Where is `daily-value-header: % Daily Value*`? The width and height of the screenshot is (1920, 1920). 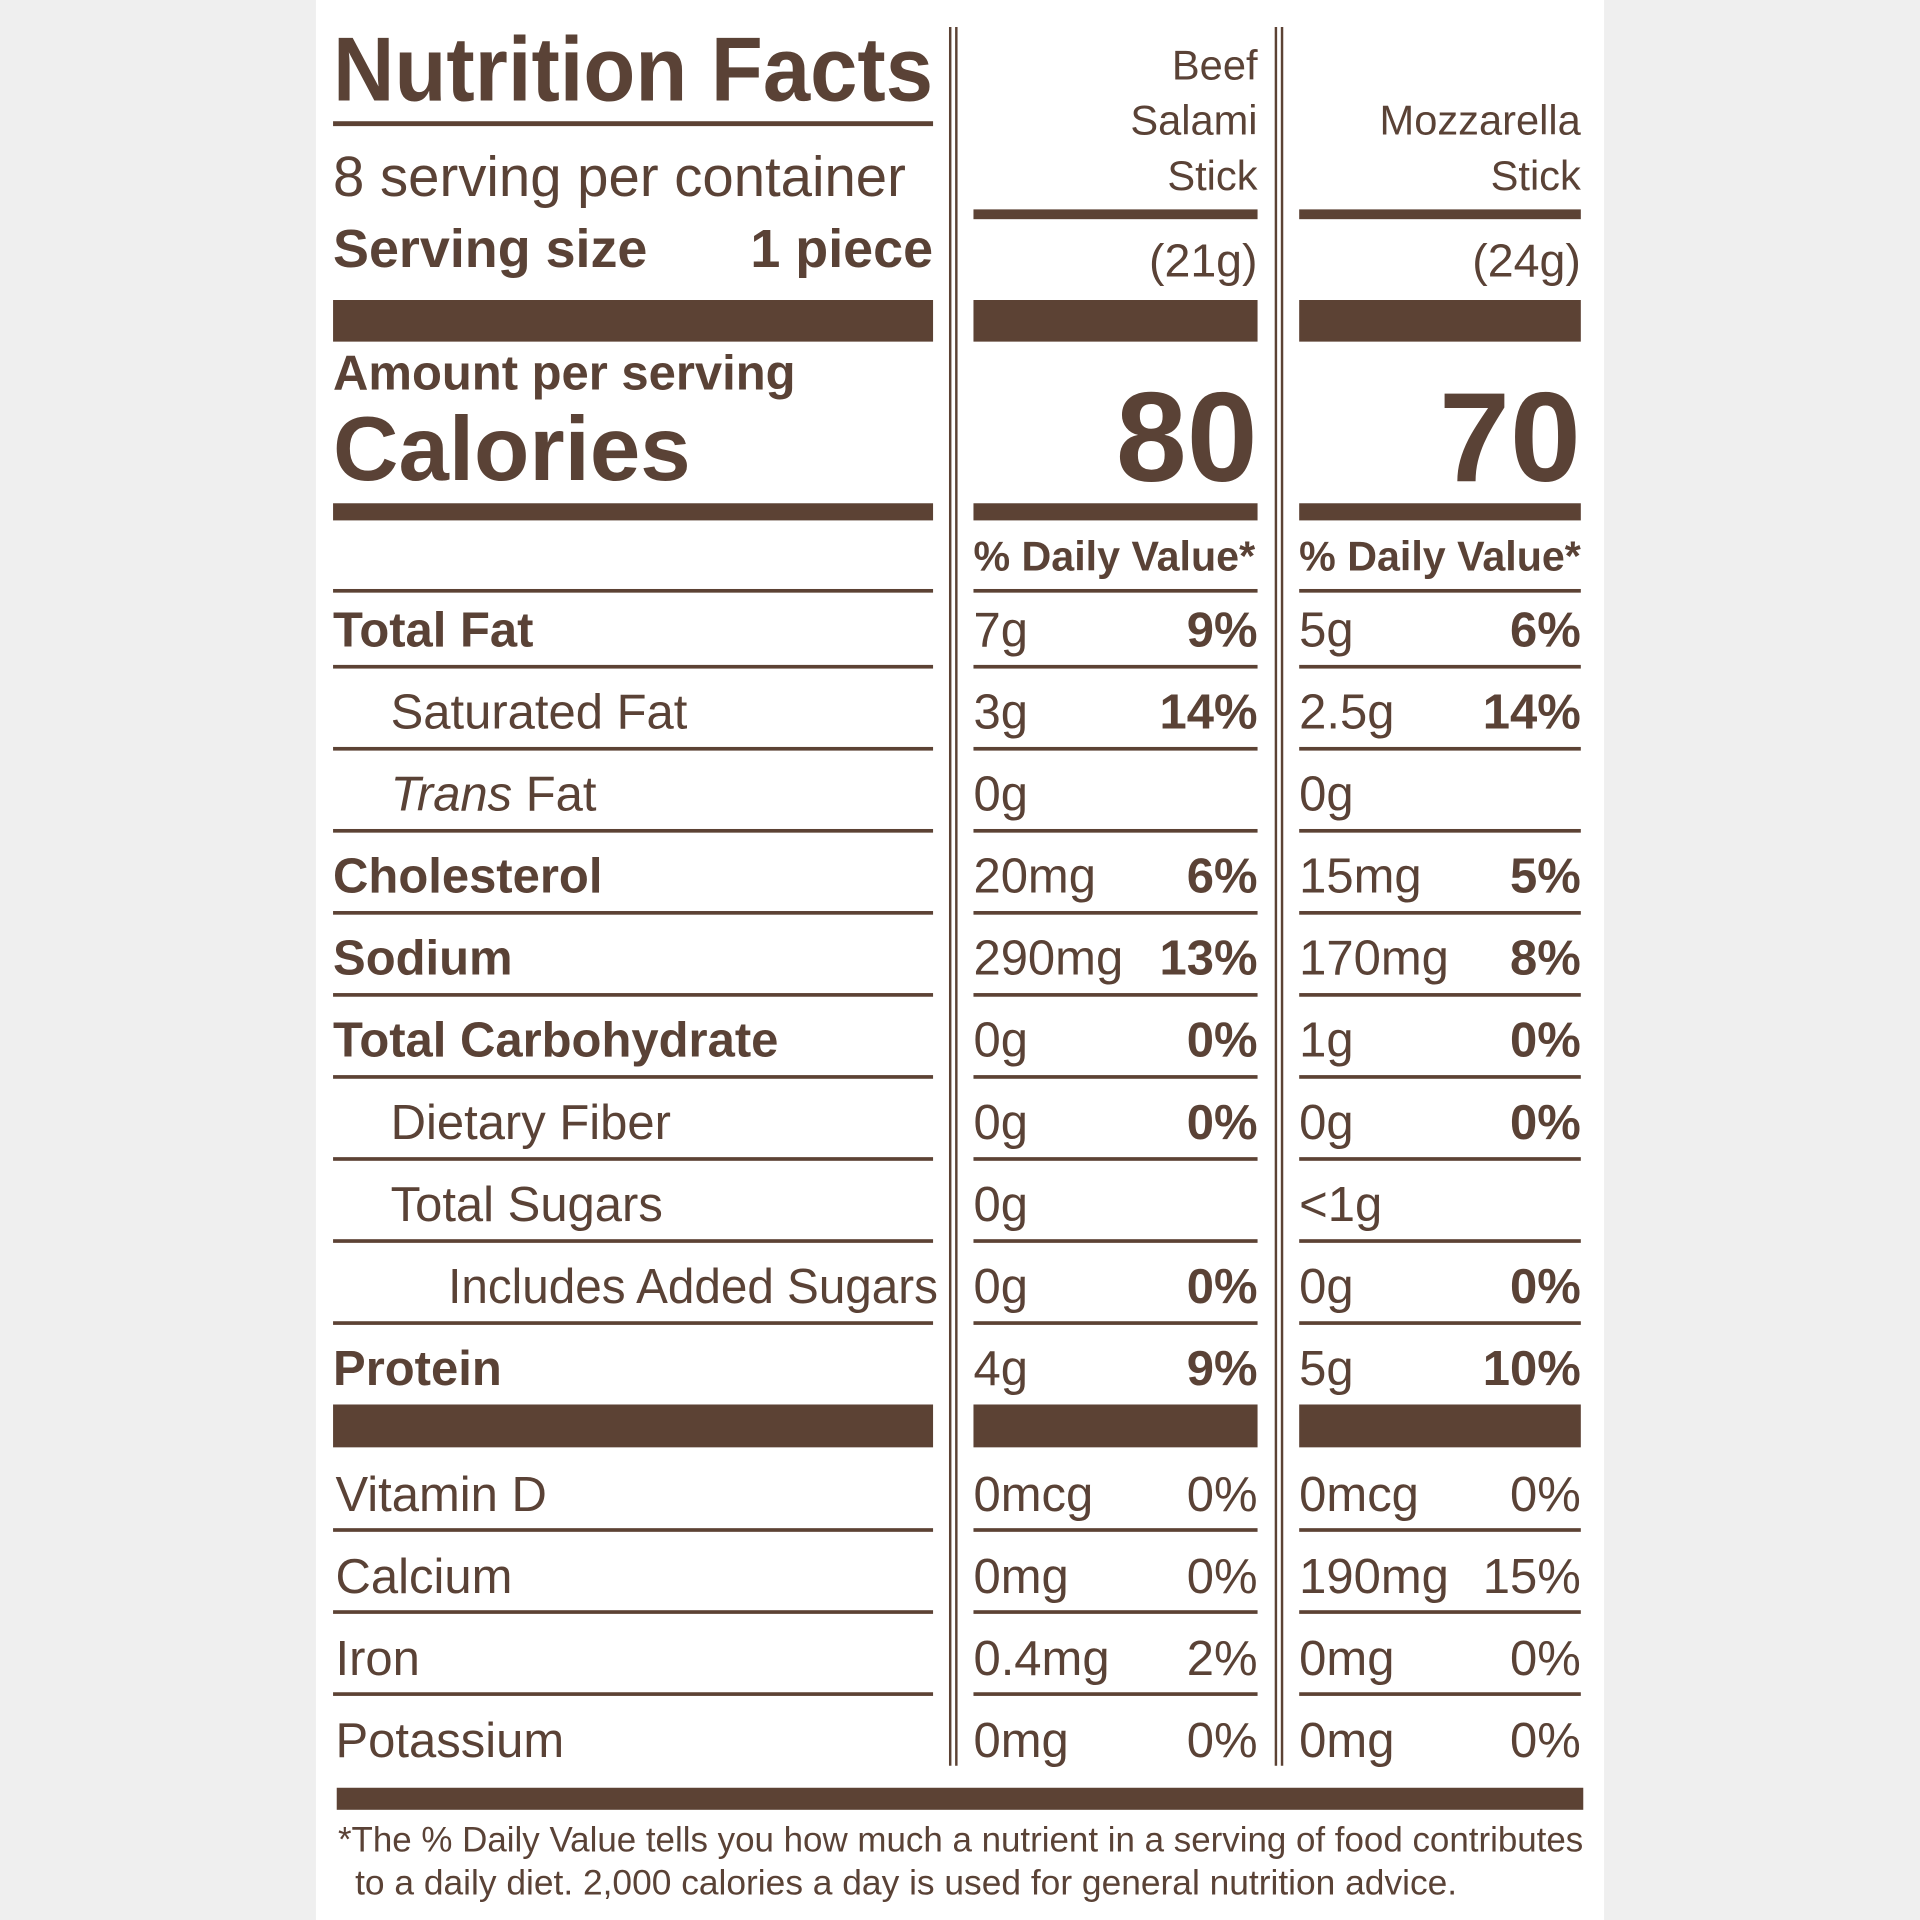
daily-value-header: % Daily Value* is located at coordinates (1114, 556).